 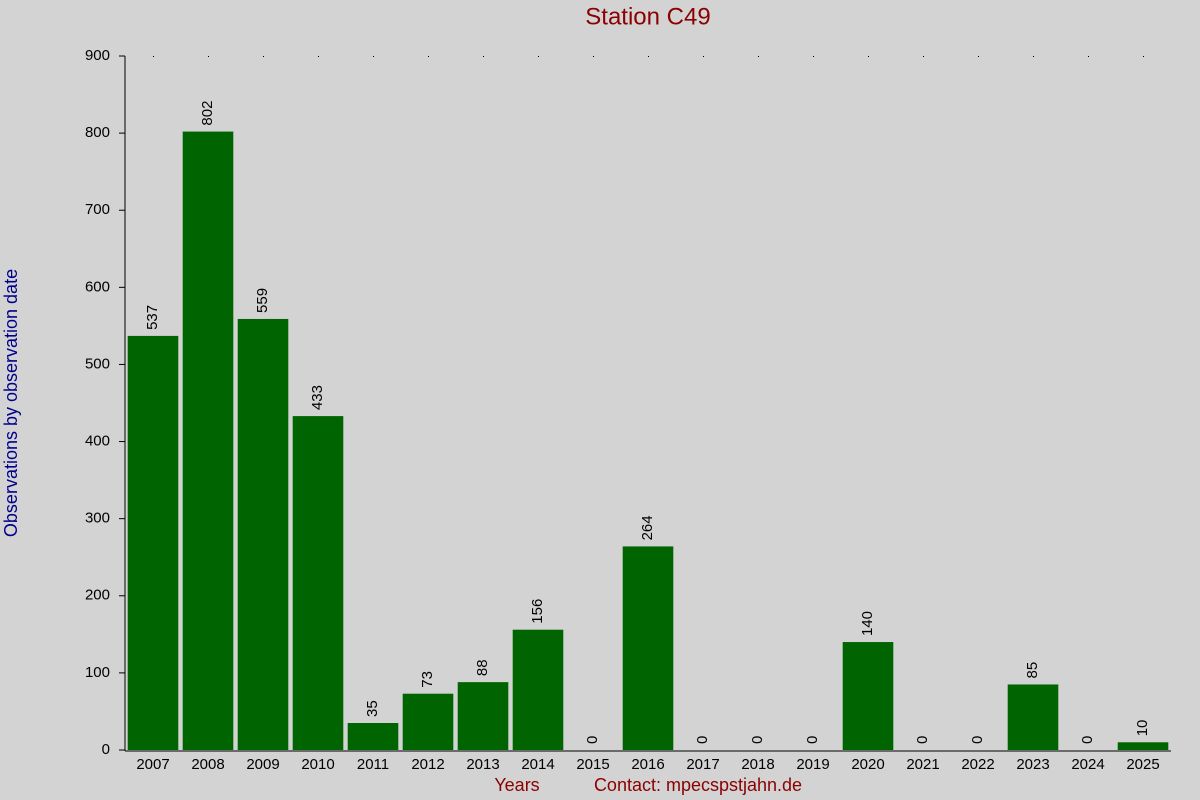 What do you see at coordinates (698, 785) in the screenshot?
I see `footer: Contact: mpecspstjahn.de` at bounding box center [698, 785].